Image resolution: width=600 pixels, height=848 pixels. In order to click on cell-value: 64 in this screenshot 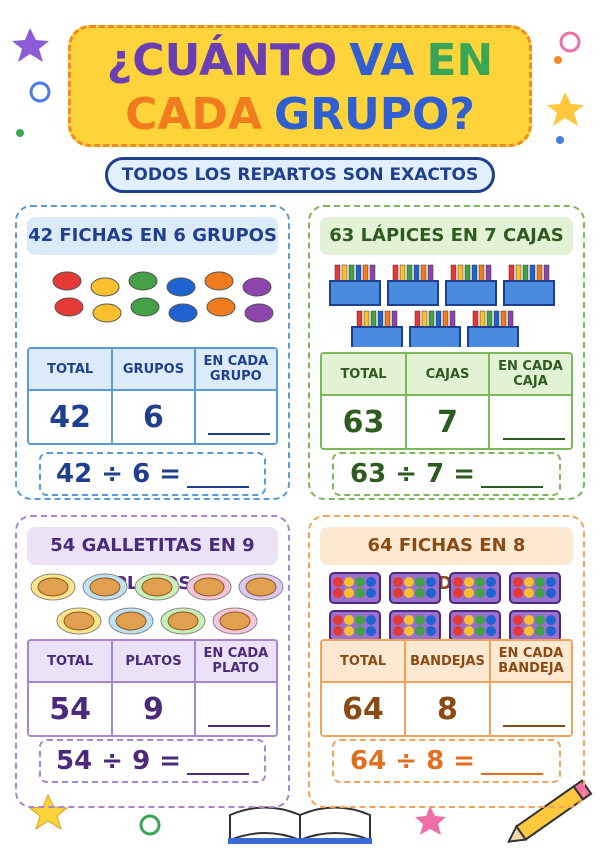, I will do `click(363, 709)`.